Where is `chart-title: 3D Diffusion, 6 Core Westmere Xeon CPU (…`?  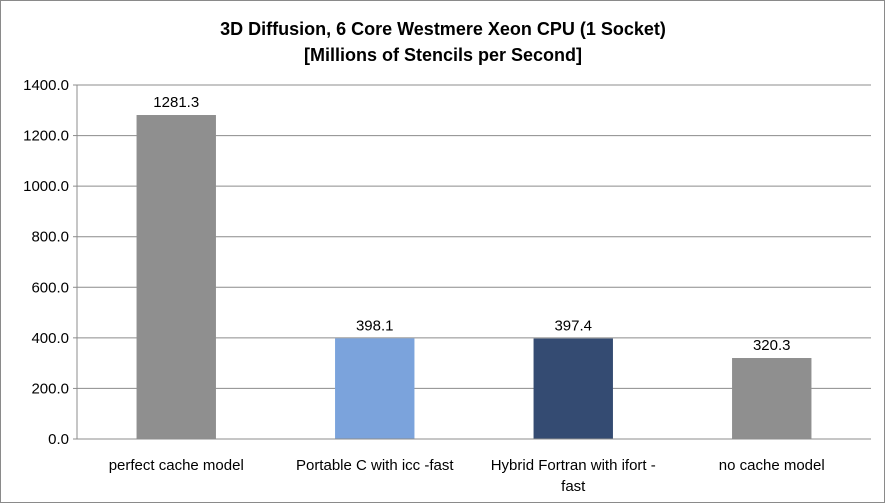
chart-title: 3D Diffusion, 6 Core Westmere Xeon CPU (… is located at coordinates (443, 42).